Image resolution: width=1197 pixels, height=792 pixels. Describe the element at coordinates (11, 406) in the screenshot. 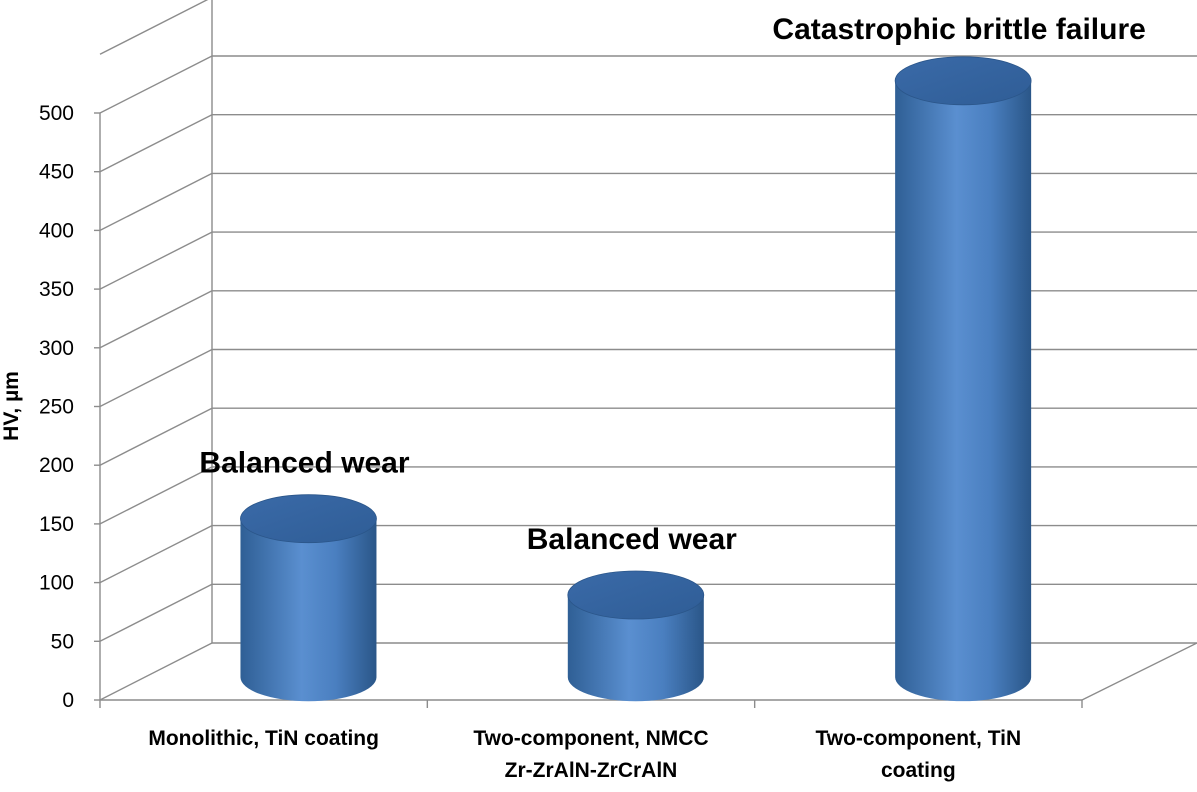

I see `y-axis-label: HV, µm` at that location.